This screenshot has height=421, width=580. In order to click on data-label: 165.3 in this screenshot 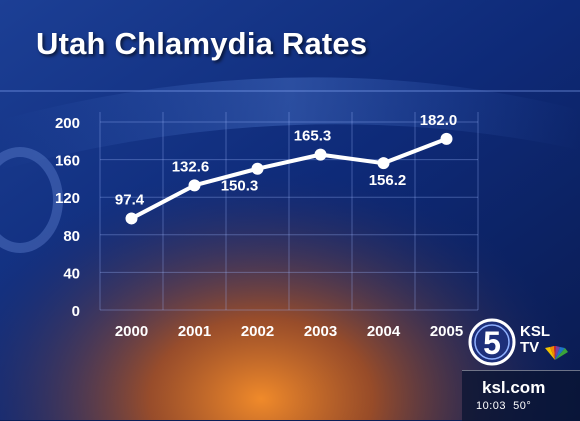, I will do `click(313, 136)`.